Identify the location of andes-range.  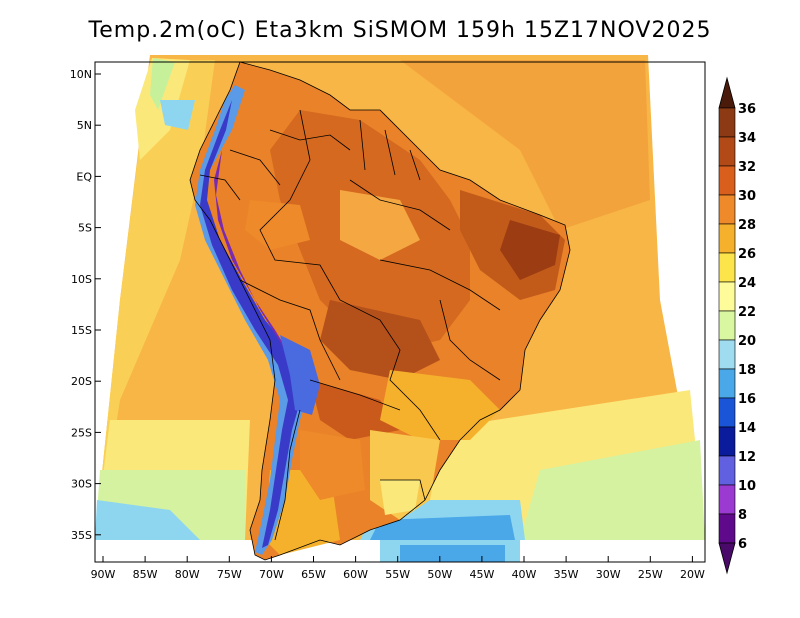
(257, 320).